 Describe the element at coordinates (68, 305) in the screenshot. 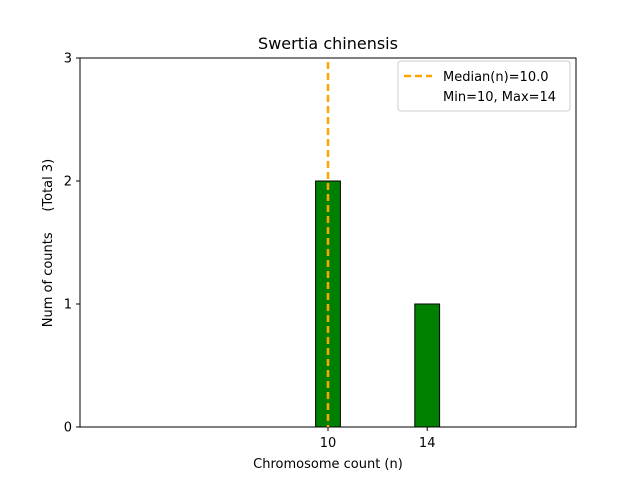

I see `y-tick-label: 1` at that location.